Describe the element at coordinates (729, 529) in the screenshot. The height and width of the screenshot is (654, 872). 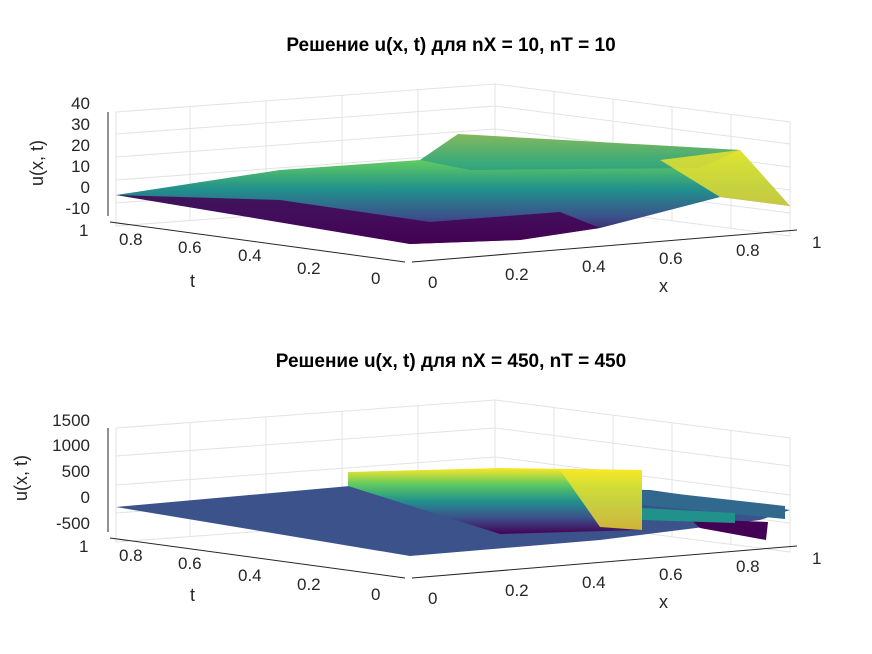
I see `plot-2-surface-trough` at that location.